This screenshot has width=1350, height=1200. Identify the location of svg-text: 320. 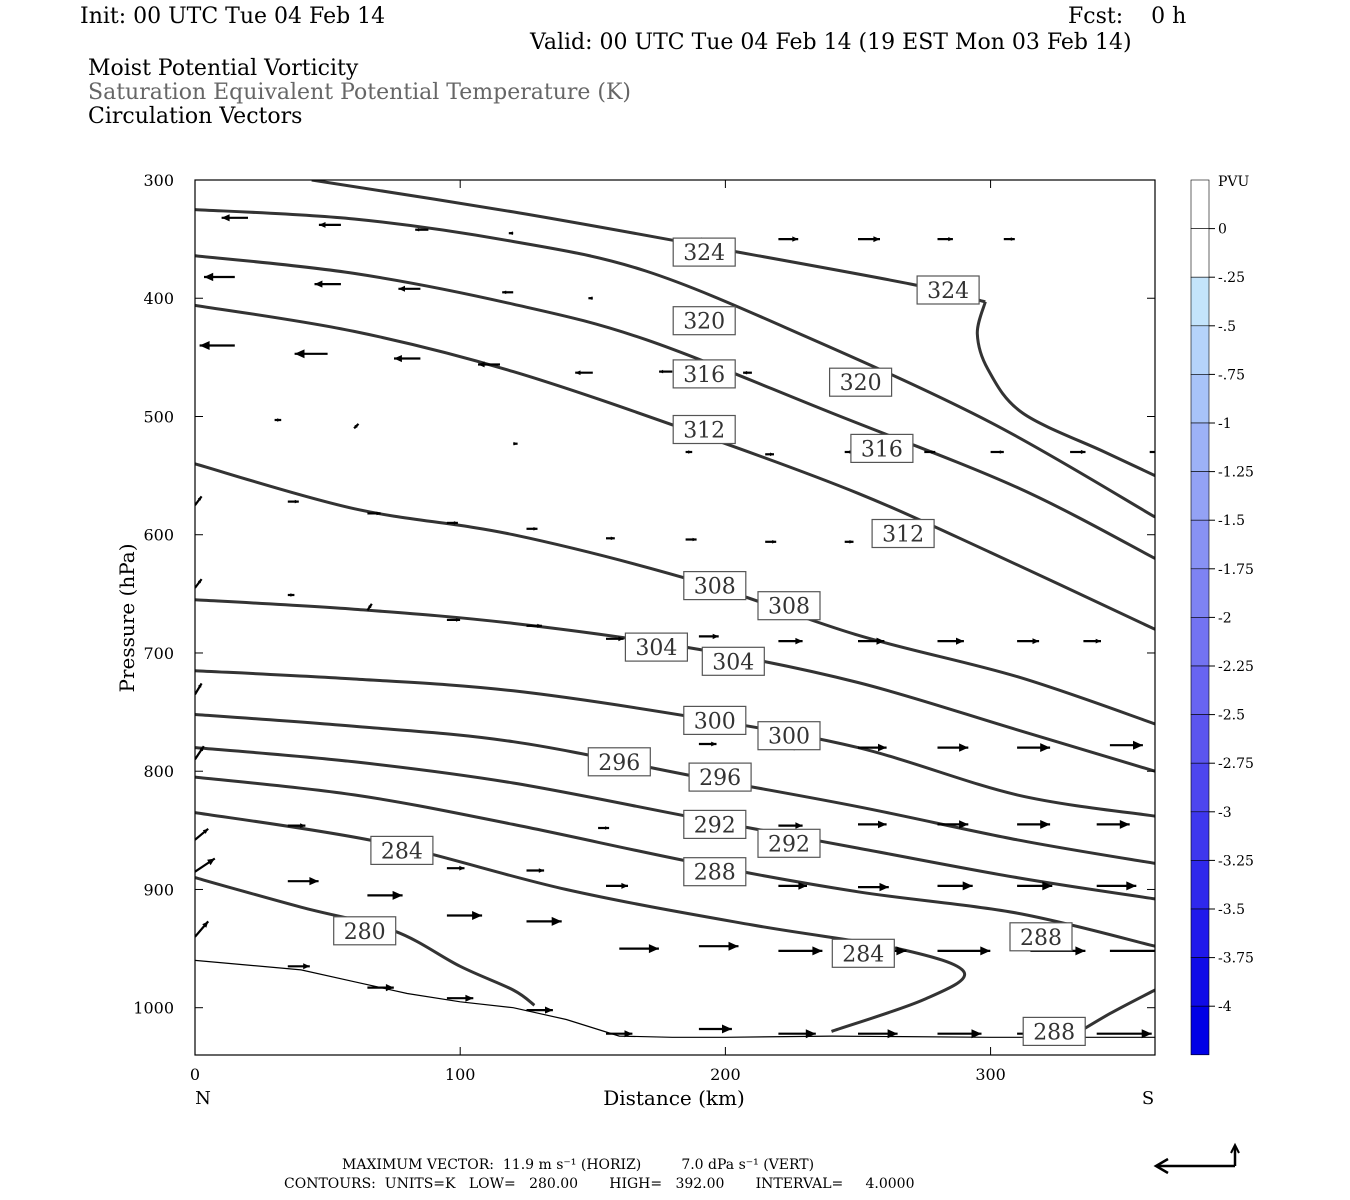
(861, 383).